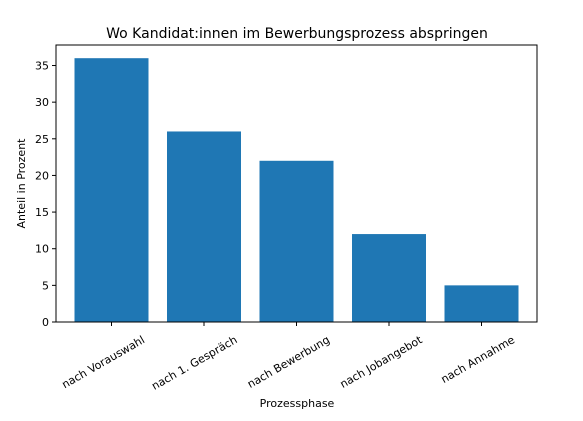 The width and height of the screenshot is (583, 421). What do you see at coordinates (42, 212) in the screenshot?
I see `y-tick-label-15: 15` at bounding box center [42, 212].